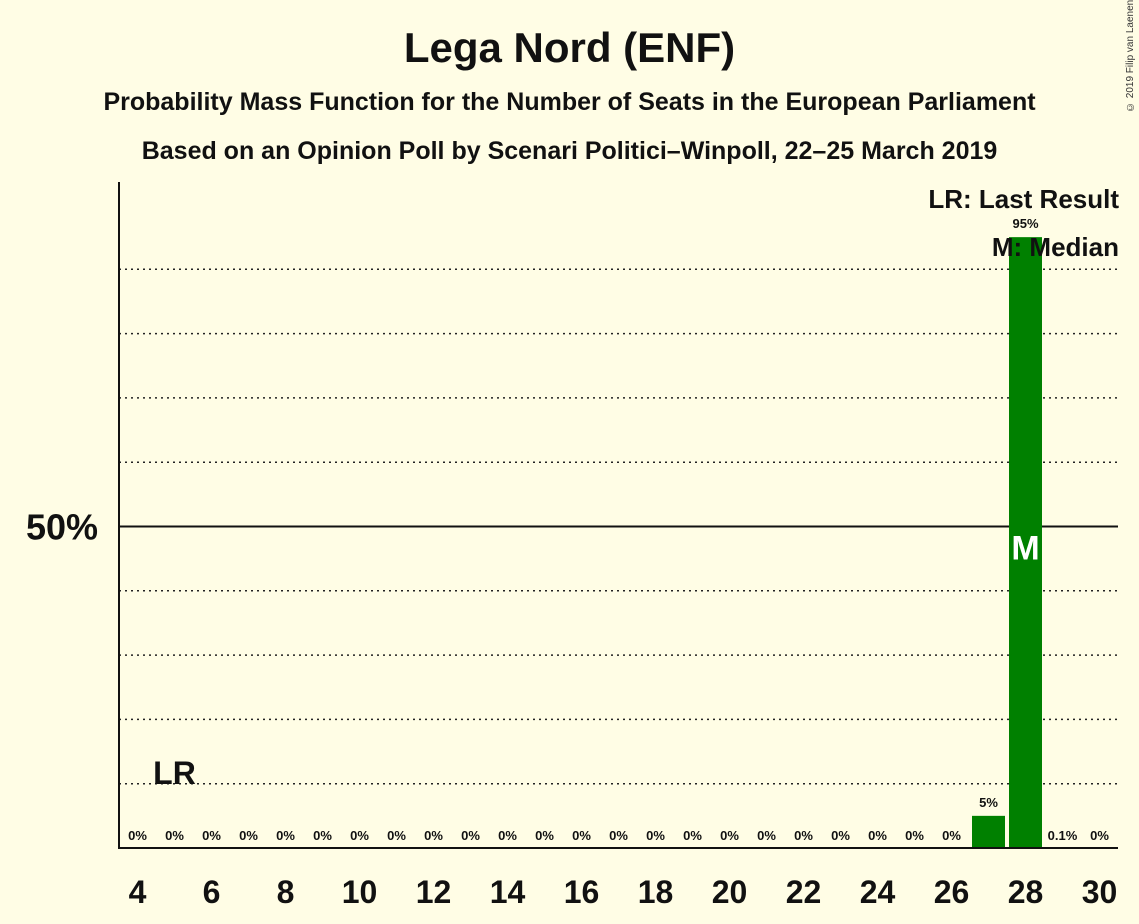  What do you see at coordinates (286, 892) in the screenshot?
I see `x-tick-label-8: 8` at bounding box center [286, 892].